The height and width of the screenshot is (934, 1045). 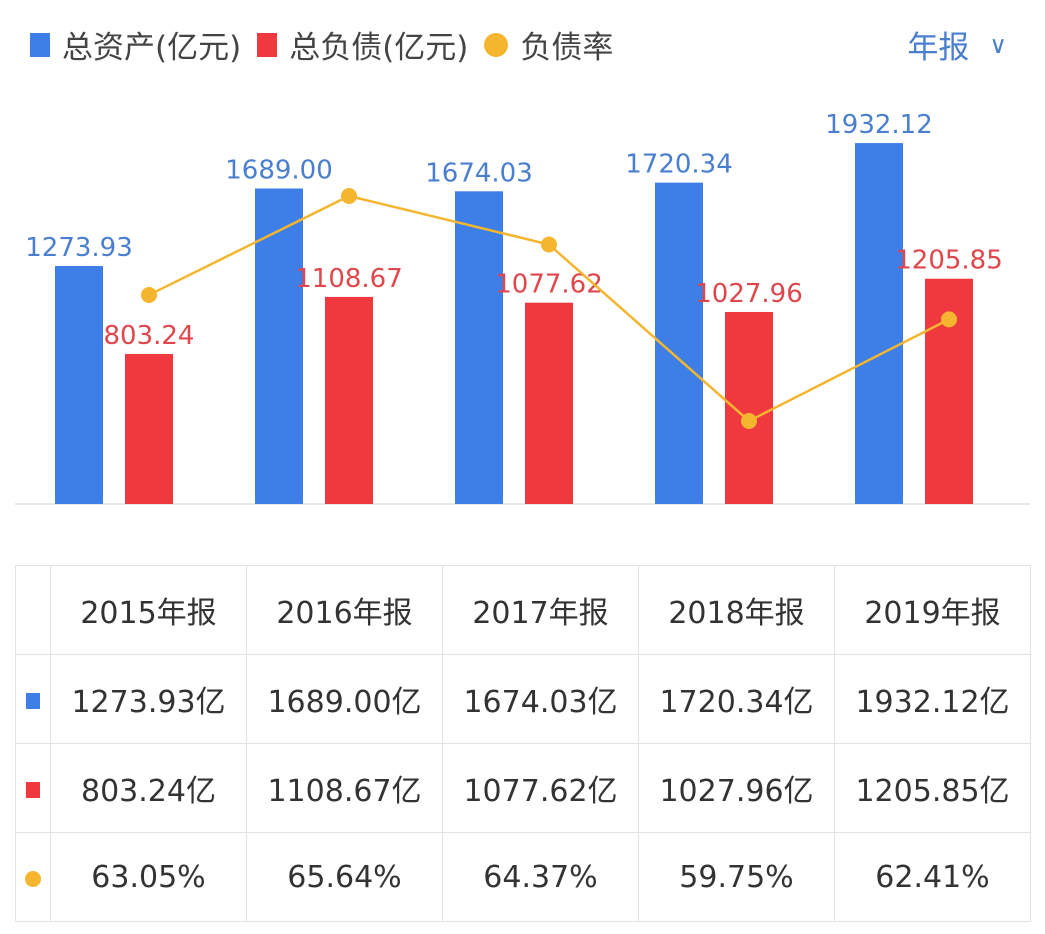 What do you see at coordinates (540, 699) in the screenshot?
I see `table-cell: 1674.03亿` at bounding box center [540, 699].